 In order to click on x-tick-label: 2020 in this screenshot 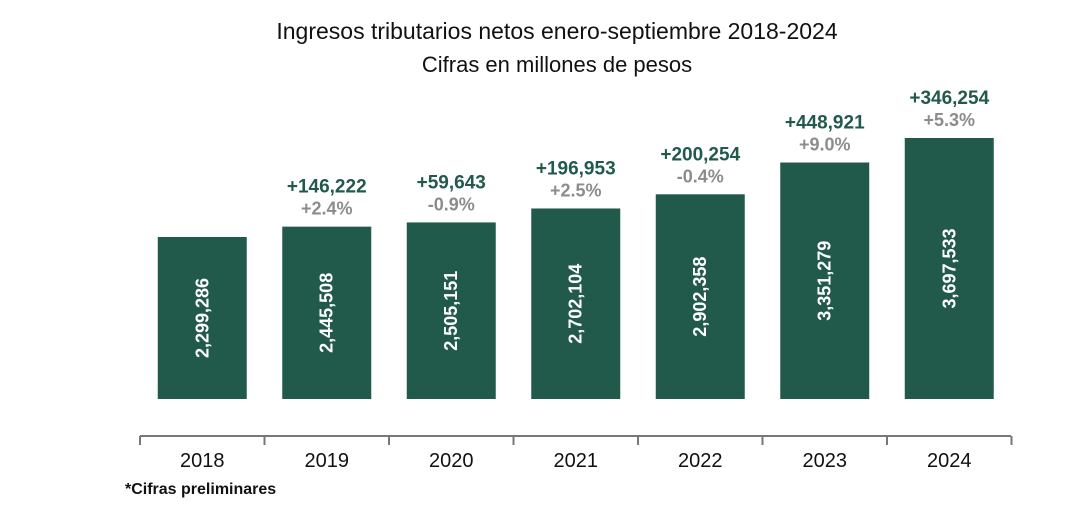, I will do `click(451, 461)`.